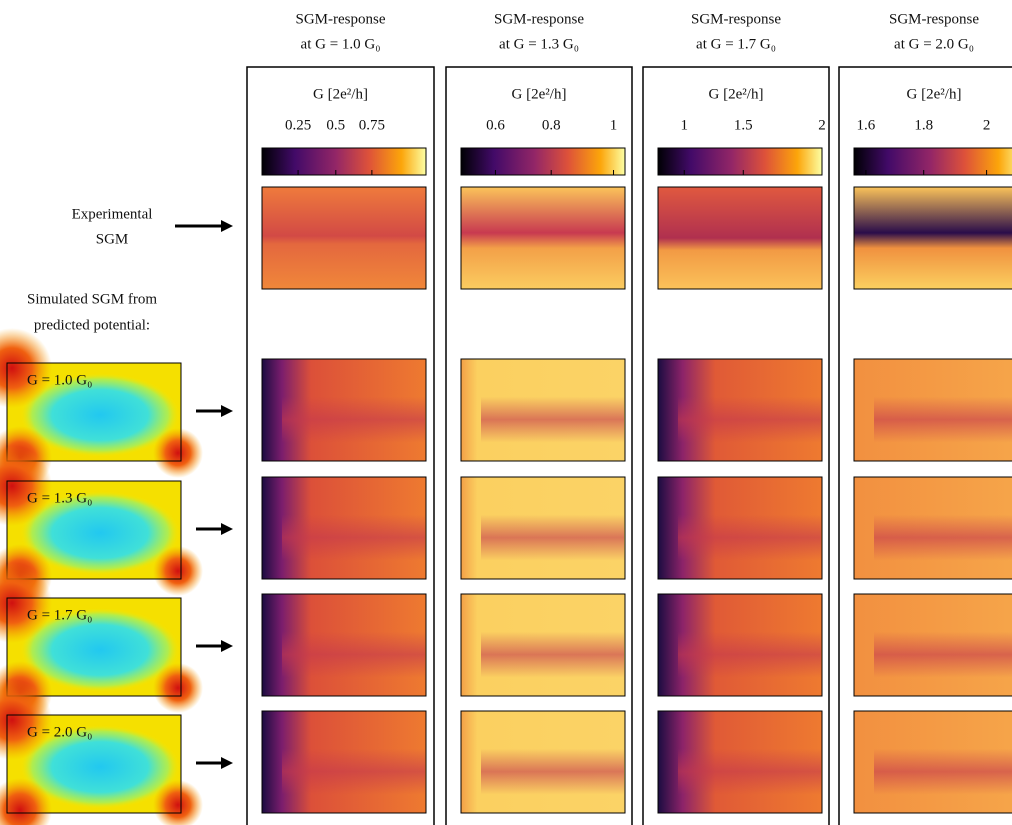 The width and height of the screenshot is (1012, 825). Describe the element at coordinates (59, 615) in the screenshot. I see `potential-label: G = 1.7 G₀` at that location.